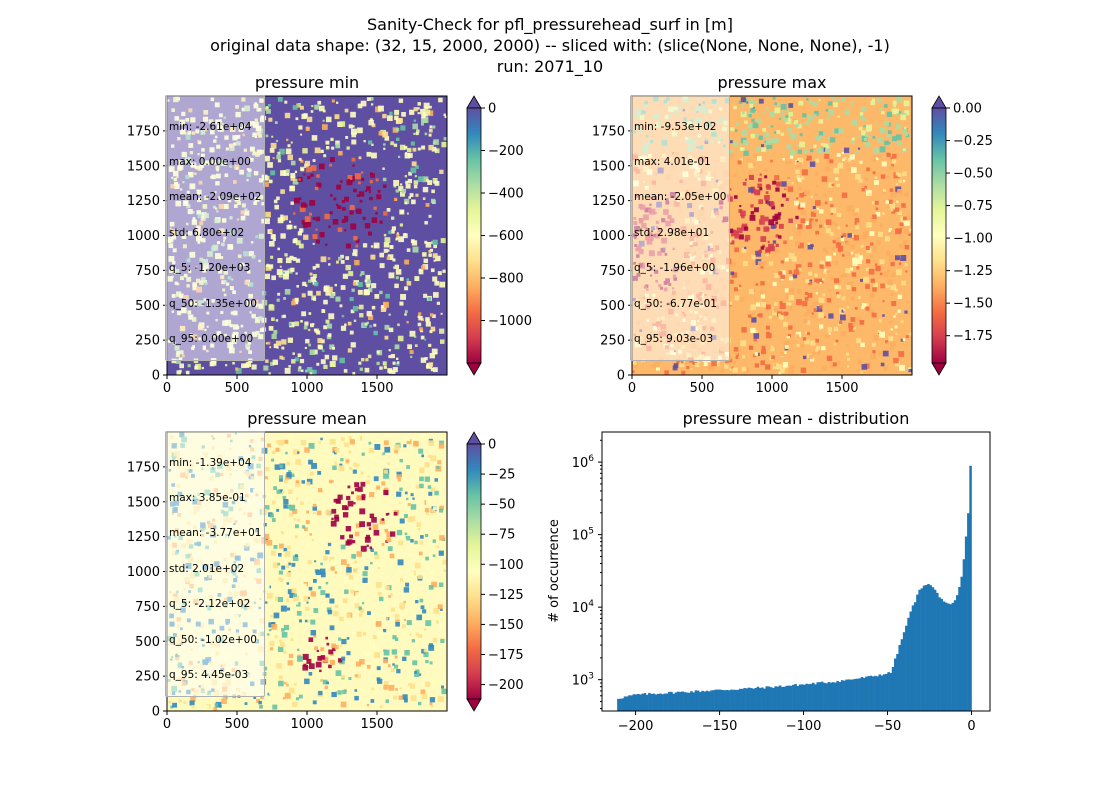 This screenshot has height=800, width=1100. Describe the element at coordinates (211, 338) in the screenshot. I see `stat-line: q_95: 0.00e+00` at that location.